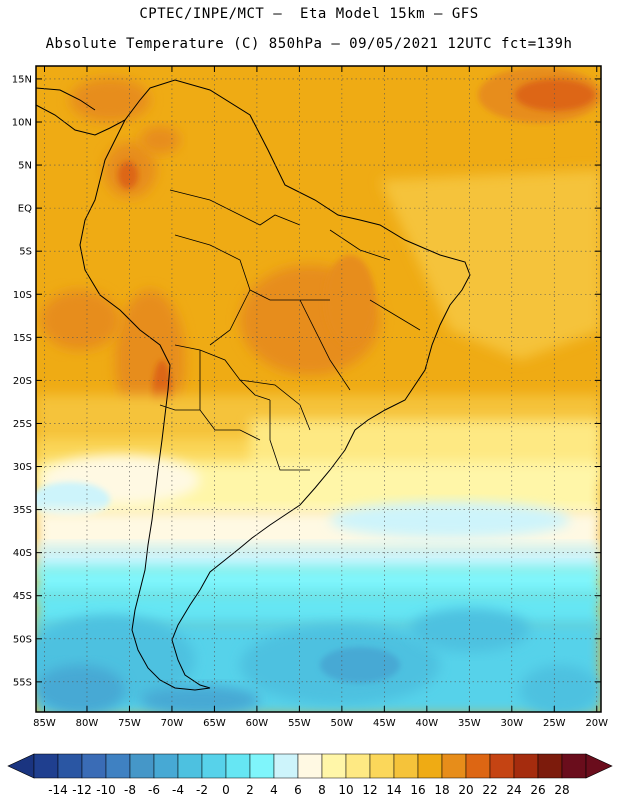  What do you see at coordinates (274, 790) in the screenshot?
I see `colorbar-label: 4` at bounding box center [274, 790].